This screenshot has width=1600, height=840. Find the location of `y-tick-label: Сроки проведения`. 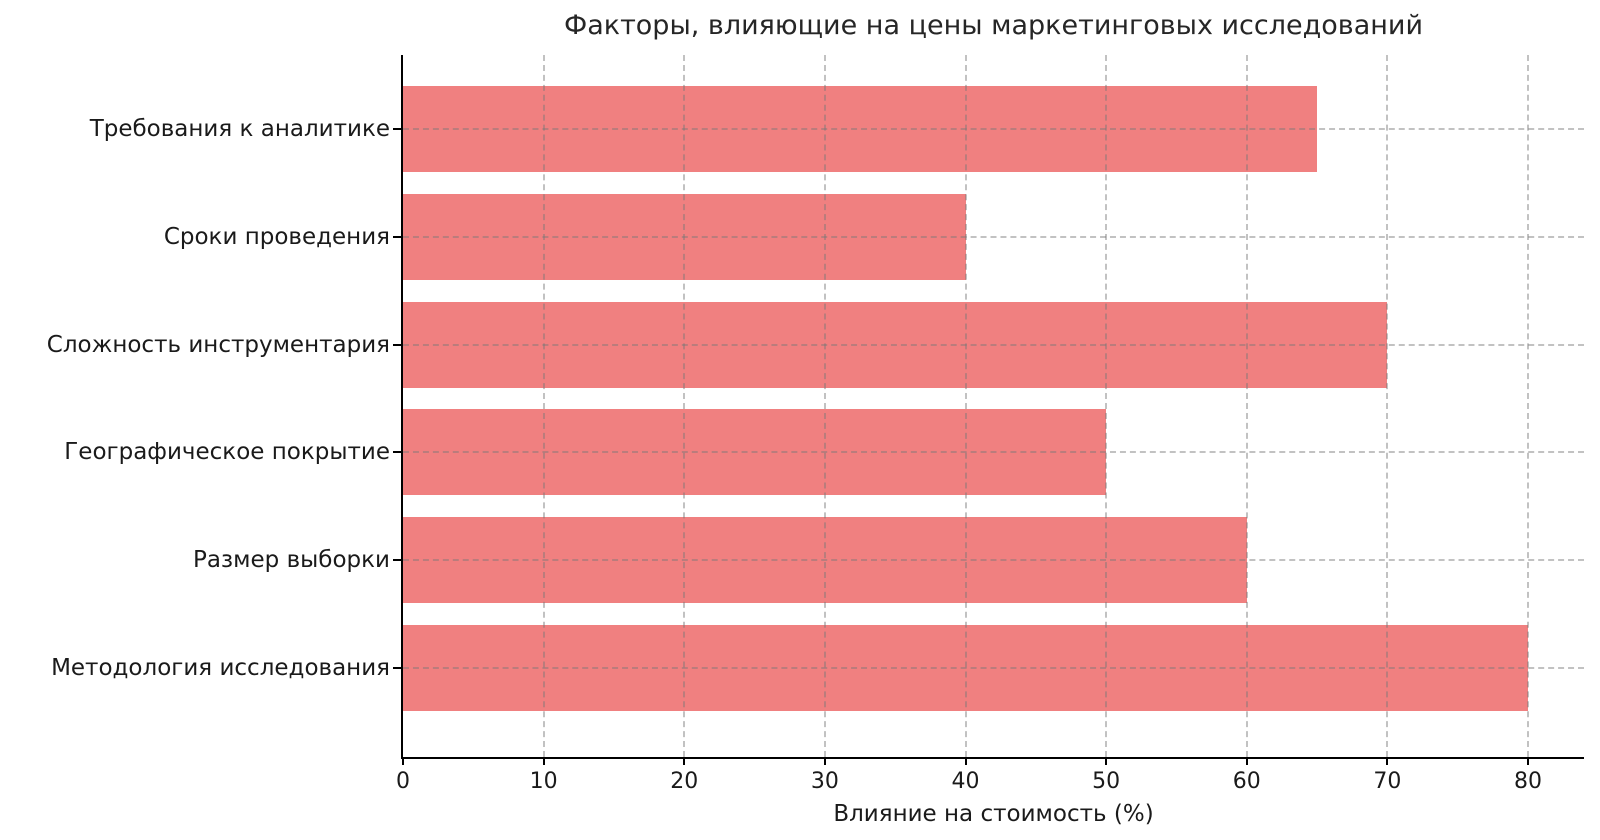

y-tick-label: Сроки проведения is located at coordinates (276, 236).